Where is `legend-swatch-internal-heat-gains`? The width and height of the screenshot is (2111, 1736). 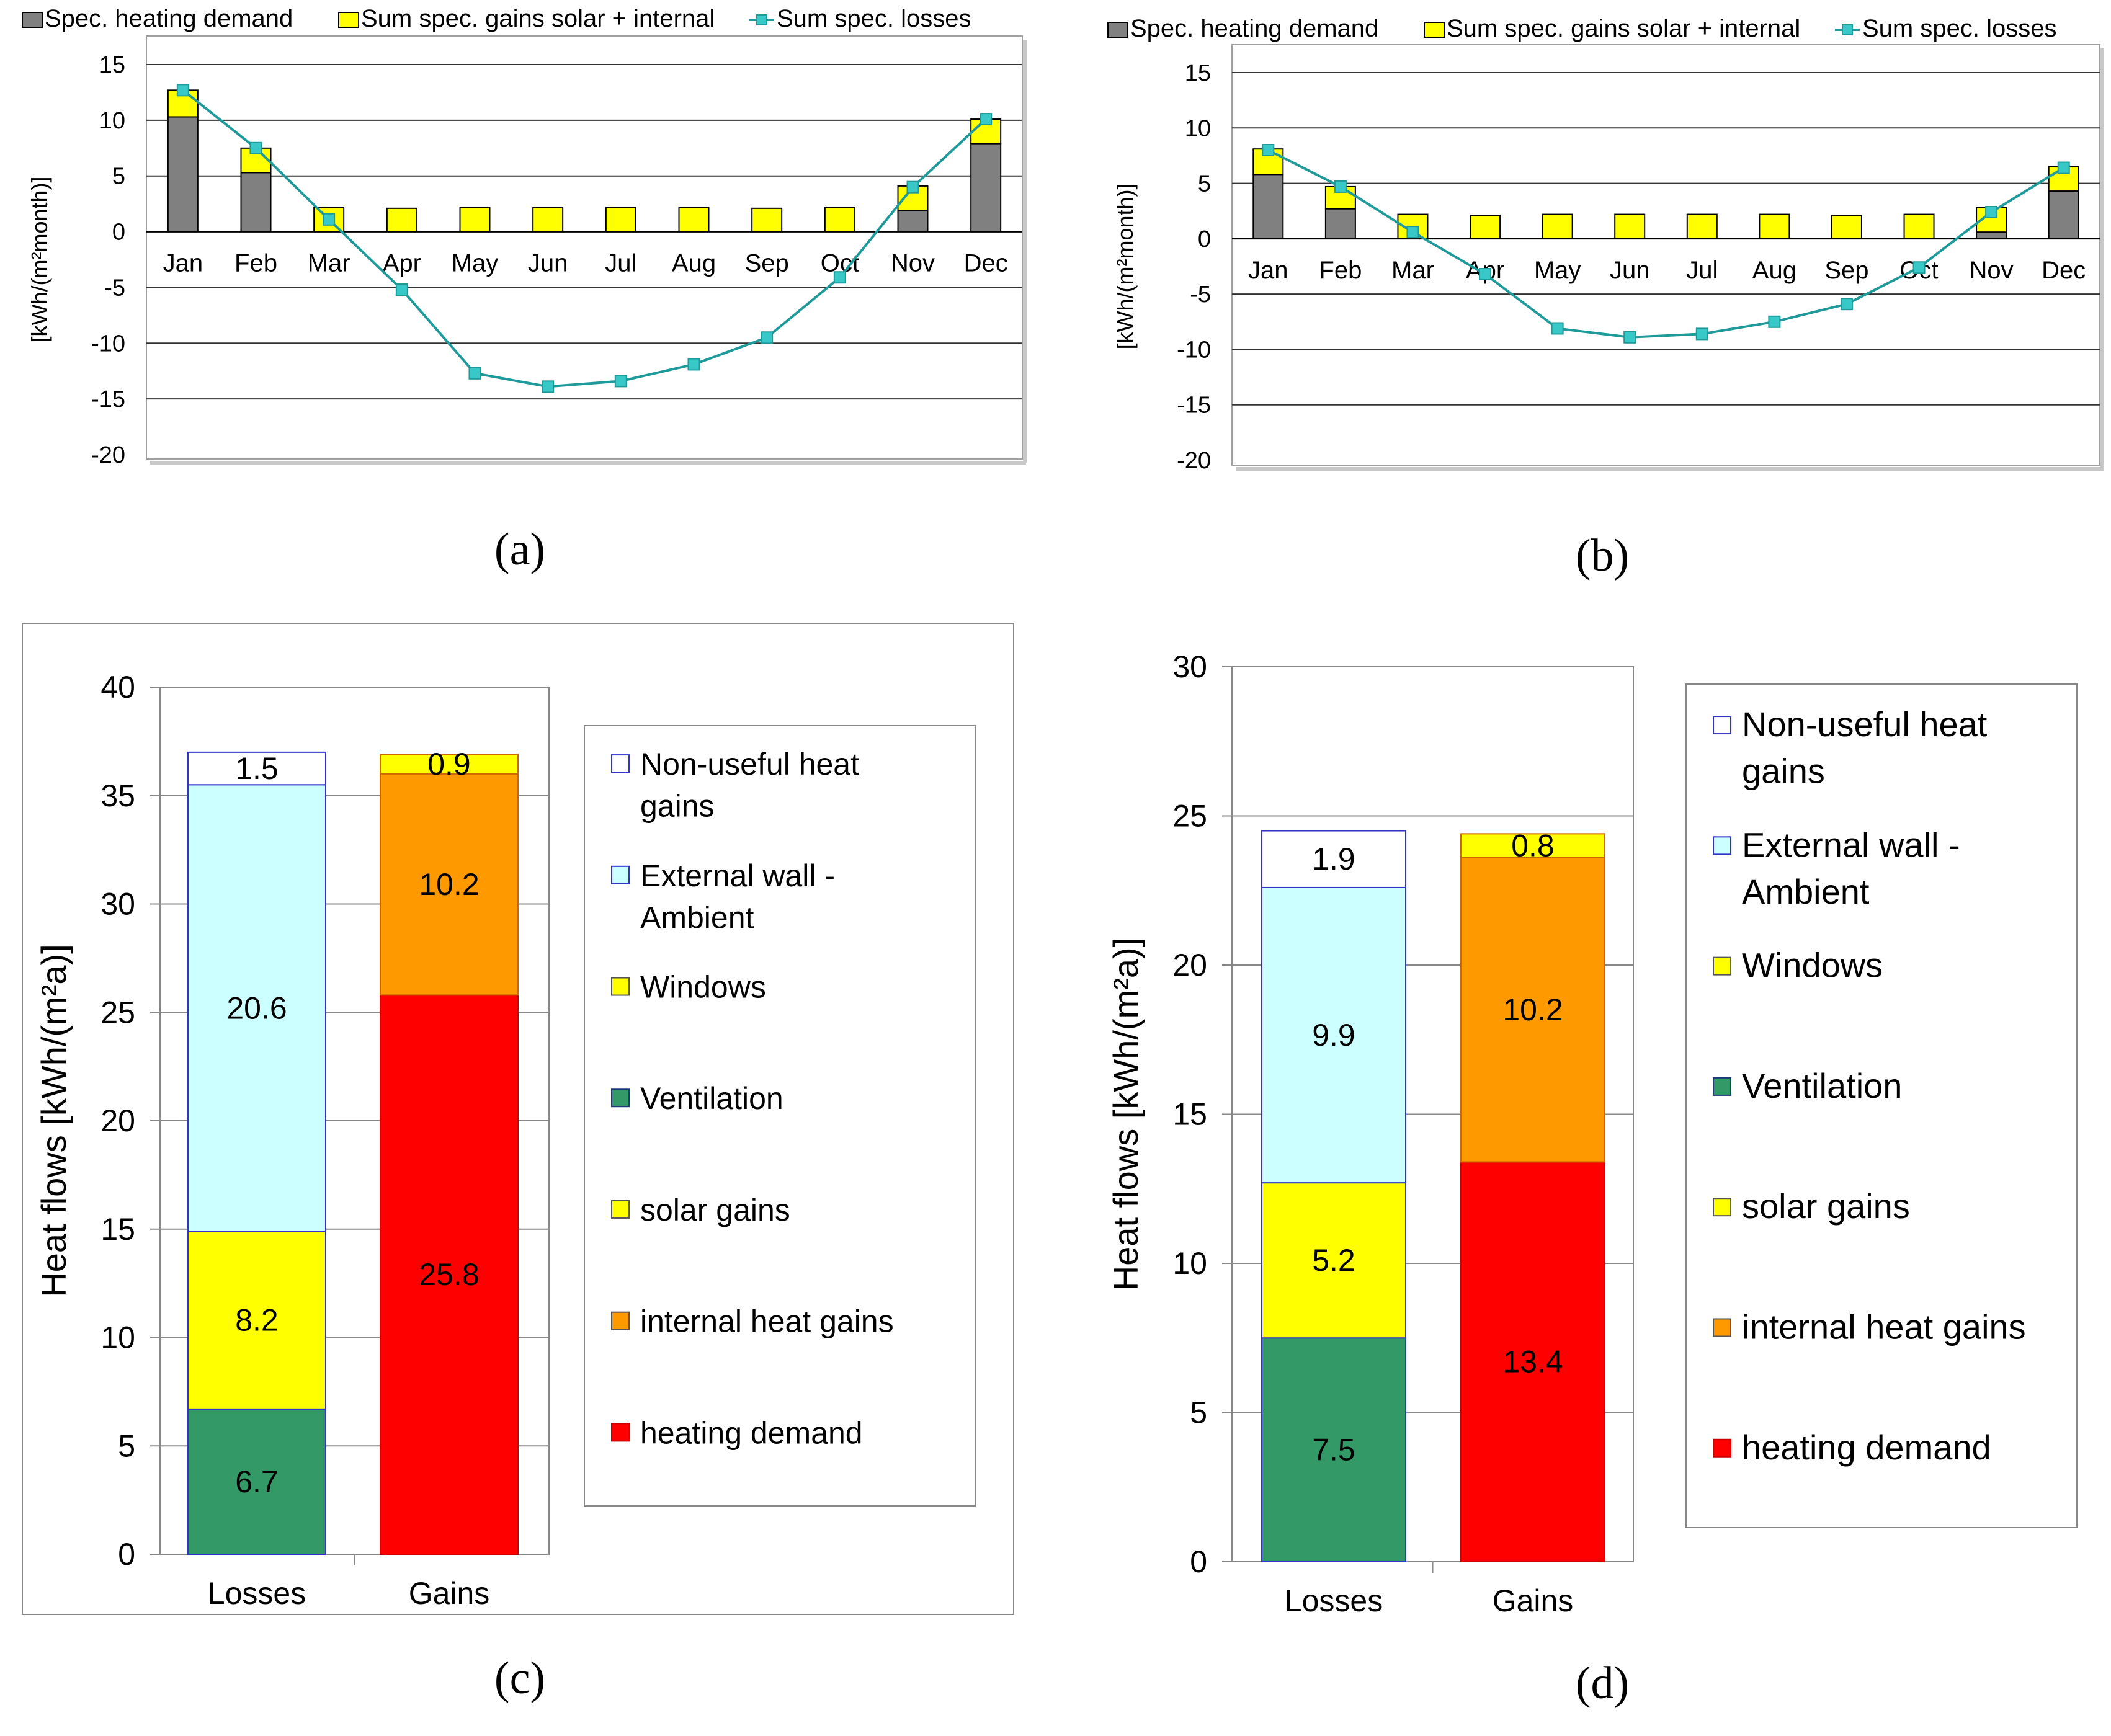 legend-swatch-internal-heat-gains is located at coordinates (1722, 1327).